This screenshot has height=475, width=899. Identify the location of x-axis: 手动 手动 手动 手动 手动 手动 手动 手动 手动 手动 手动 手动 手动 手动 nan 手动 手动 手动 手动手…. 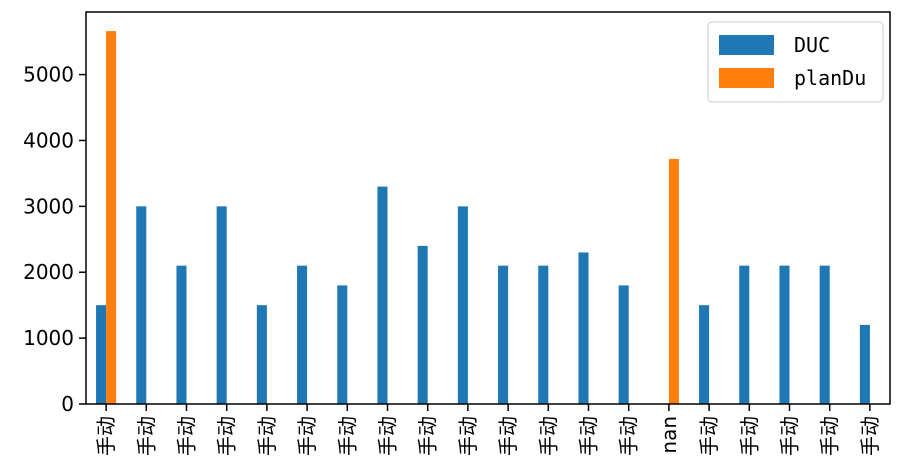
(488, 430).